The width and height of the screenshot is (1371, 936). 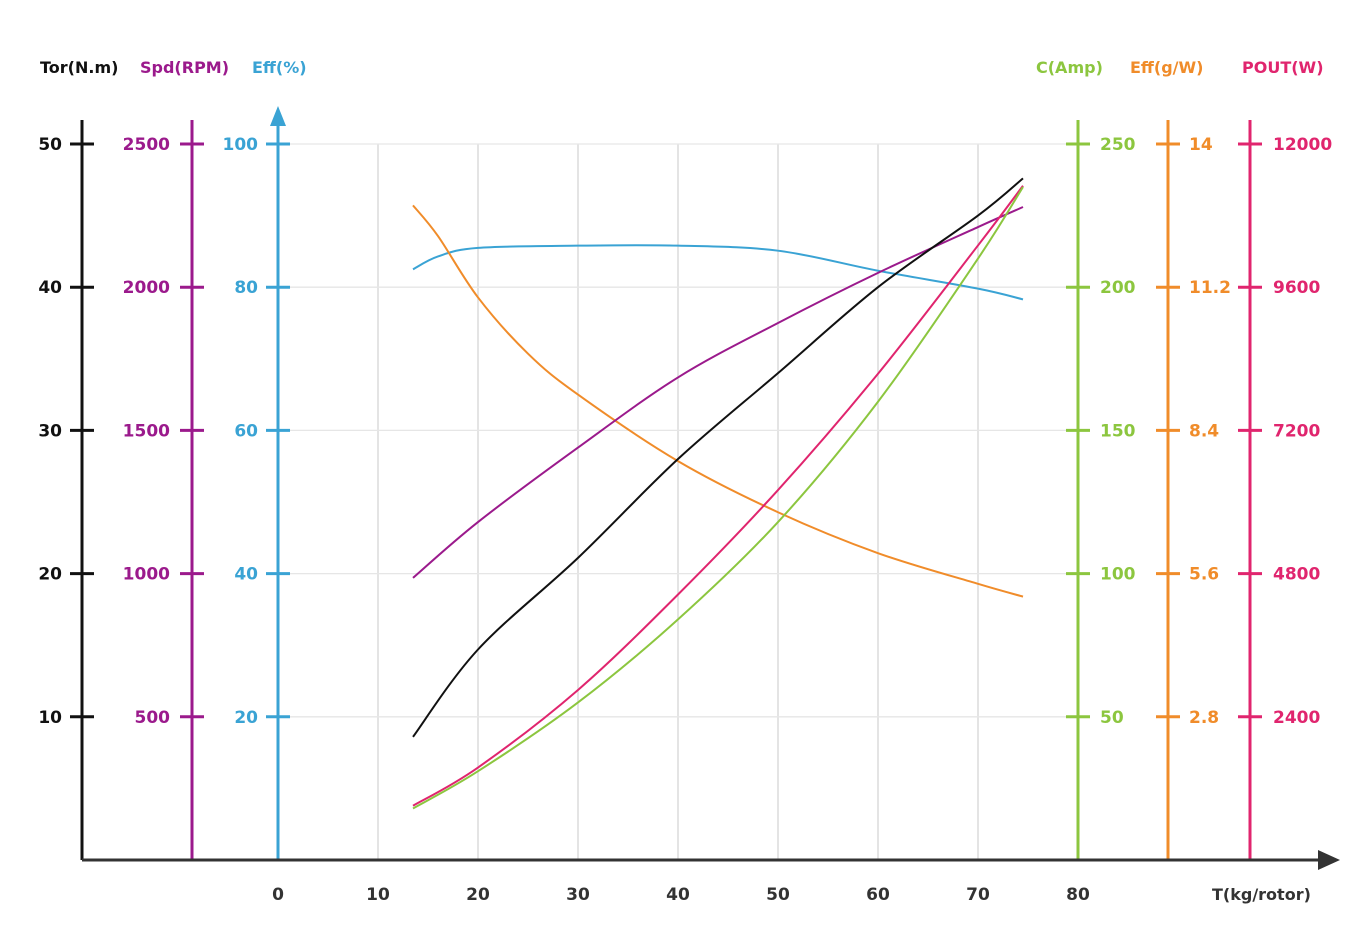 What do you see at coordinates (578, 895) in the screenshot?
I see `x-tick-label: 30` at bounding box center [578, 895].